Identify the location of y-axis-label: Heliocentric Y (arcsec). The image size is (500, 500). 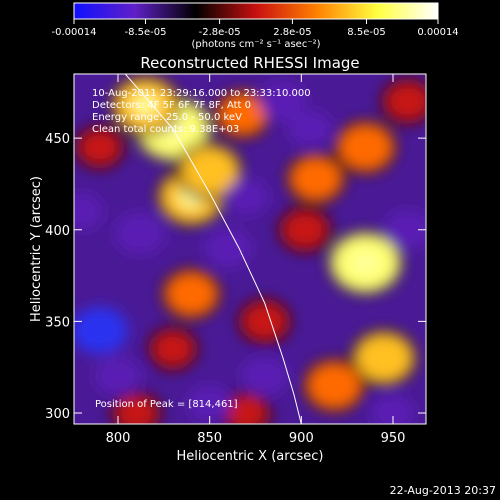
(36, 249).